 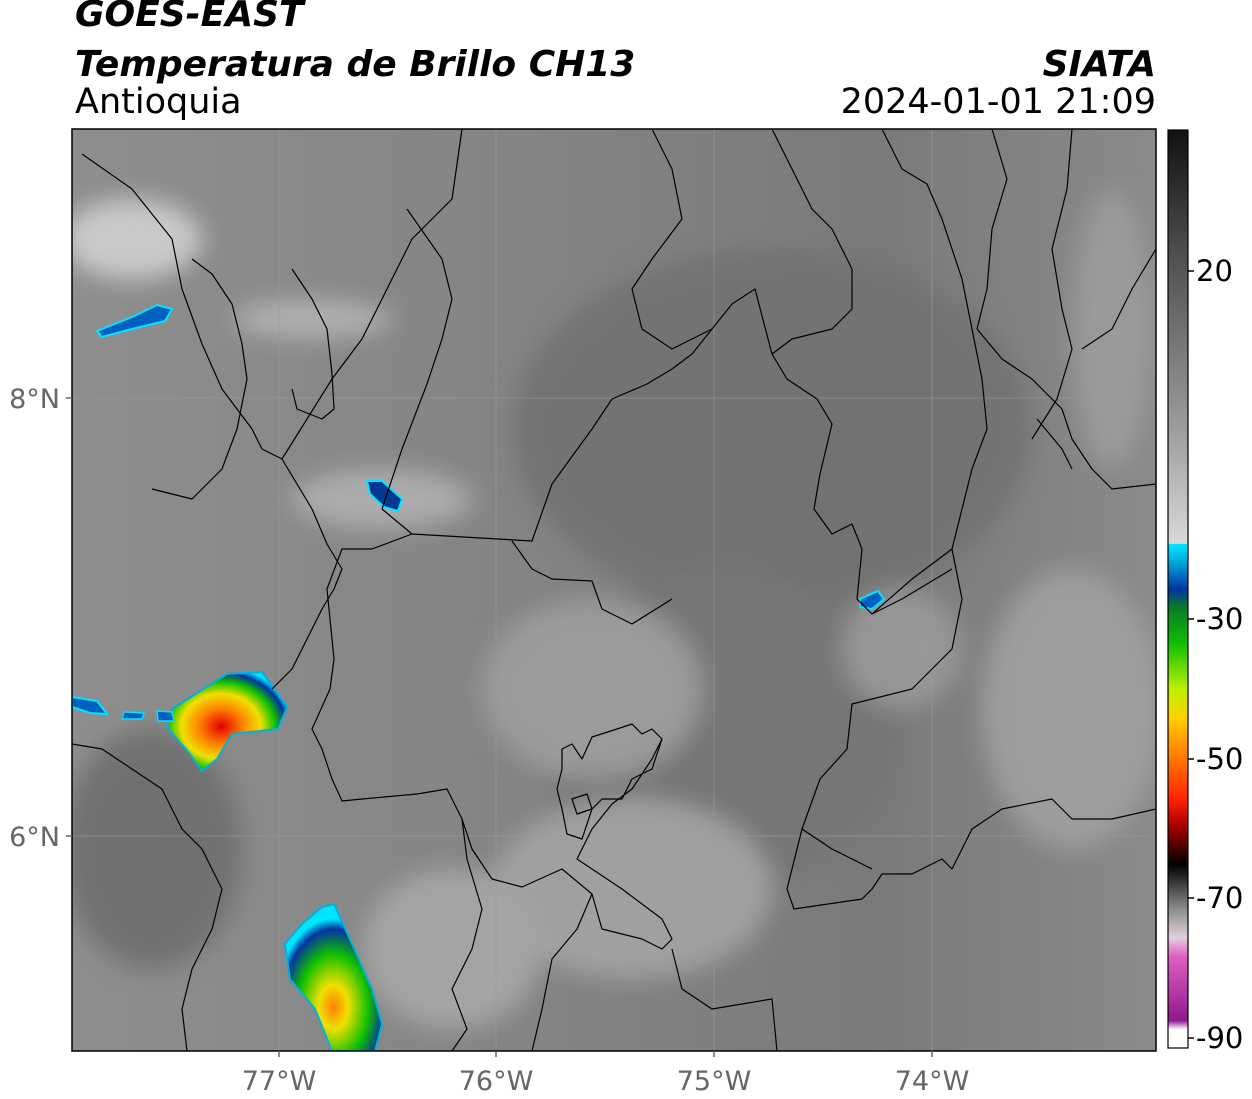 What do you see at coordinates (1205, 590) in the screenshot?
I see `colorbar: 20 -30 -50 -70 -90` at bounding box center [1205, 590].